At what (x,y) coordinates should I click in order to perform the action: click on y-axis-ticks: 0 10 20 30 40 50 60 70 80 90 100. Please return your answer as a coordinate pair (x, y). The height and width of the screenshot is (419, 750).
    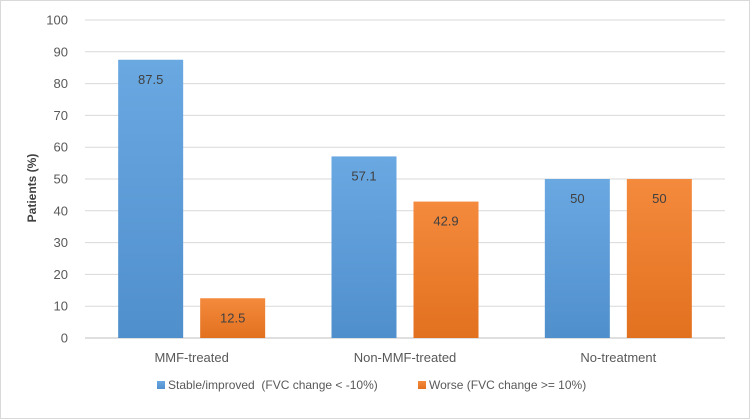
    Looking at the image, I should click on (57, 179).